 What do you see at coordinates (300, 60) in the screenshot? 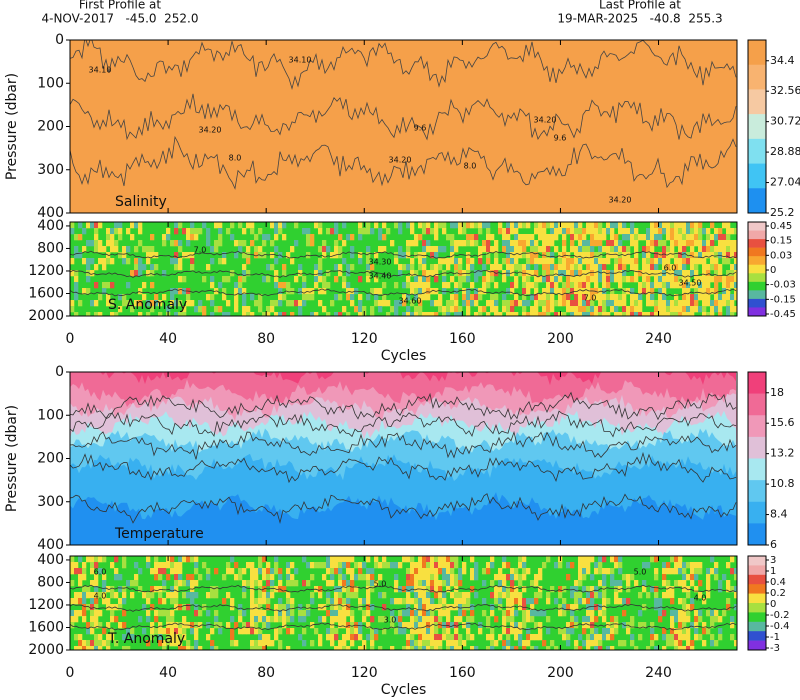
I see `contour-label: 34.10` at bounding box center [300, 60].